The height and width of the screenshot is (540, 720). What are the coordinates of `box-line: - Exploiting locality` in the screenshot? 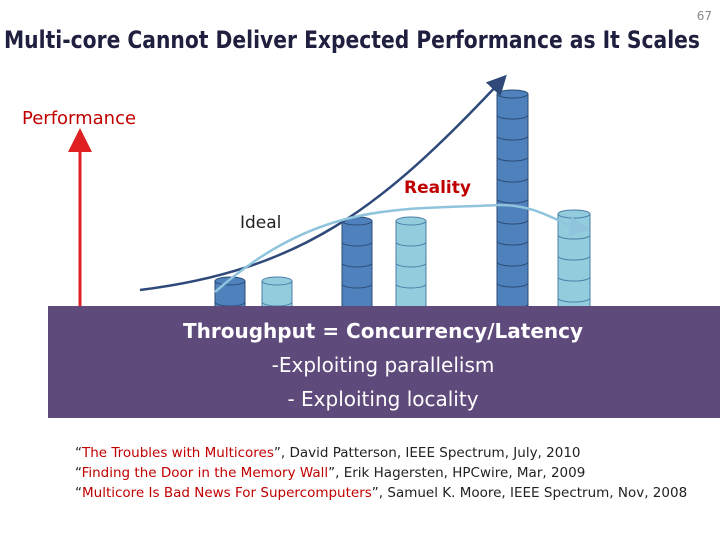 It's located at (382, 399).